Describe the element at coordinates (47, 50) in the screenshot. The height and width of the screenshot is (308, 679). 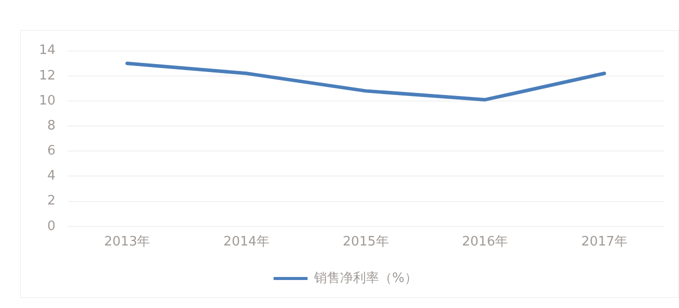
I see `y-tick-label: 14` at that location.